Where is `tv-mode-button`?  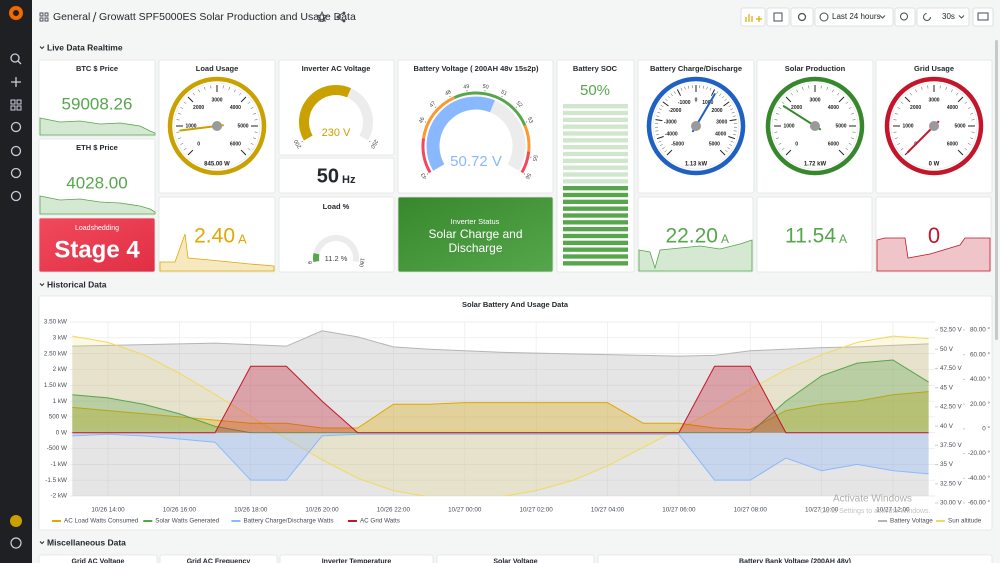
tv-mode-button is located at coordinates (983, 17).